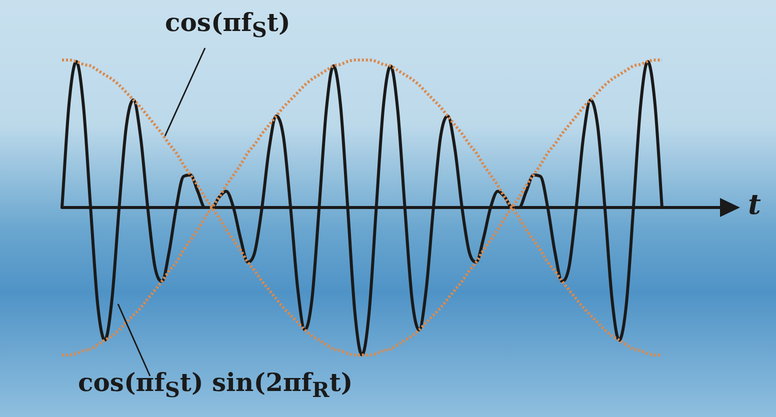  I want to click on x-axis-title: t, so click(754, 204).